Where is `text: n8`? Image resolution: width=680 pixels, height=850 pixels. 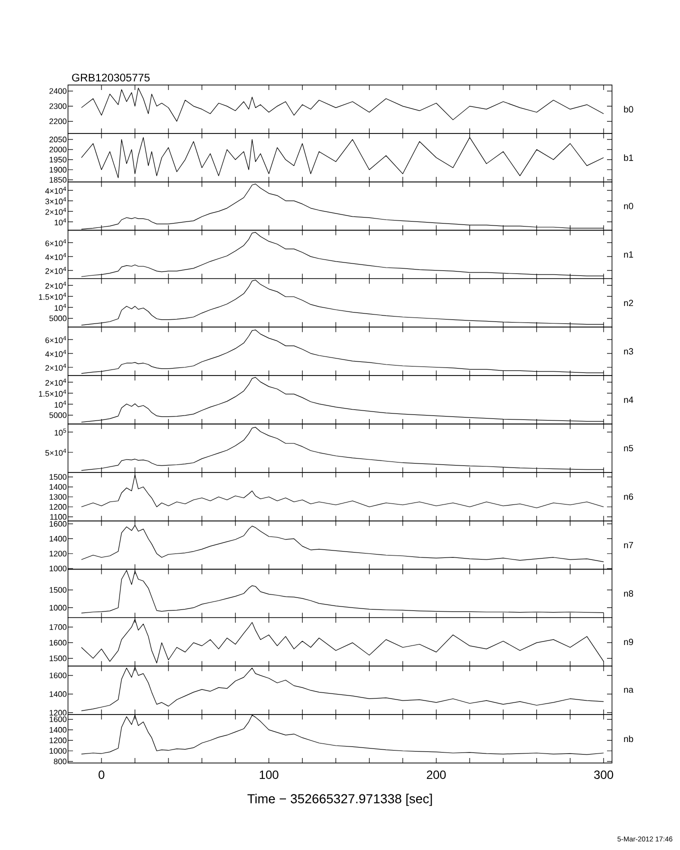
text: n8 is located at coordinates (629, 593).